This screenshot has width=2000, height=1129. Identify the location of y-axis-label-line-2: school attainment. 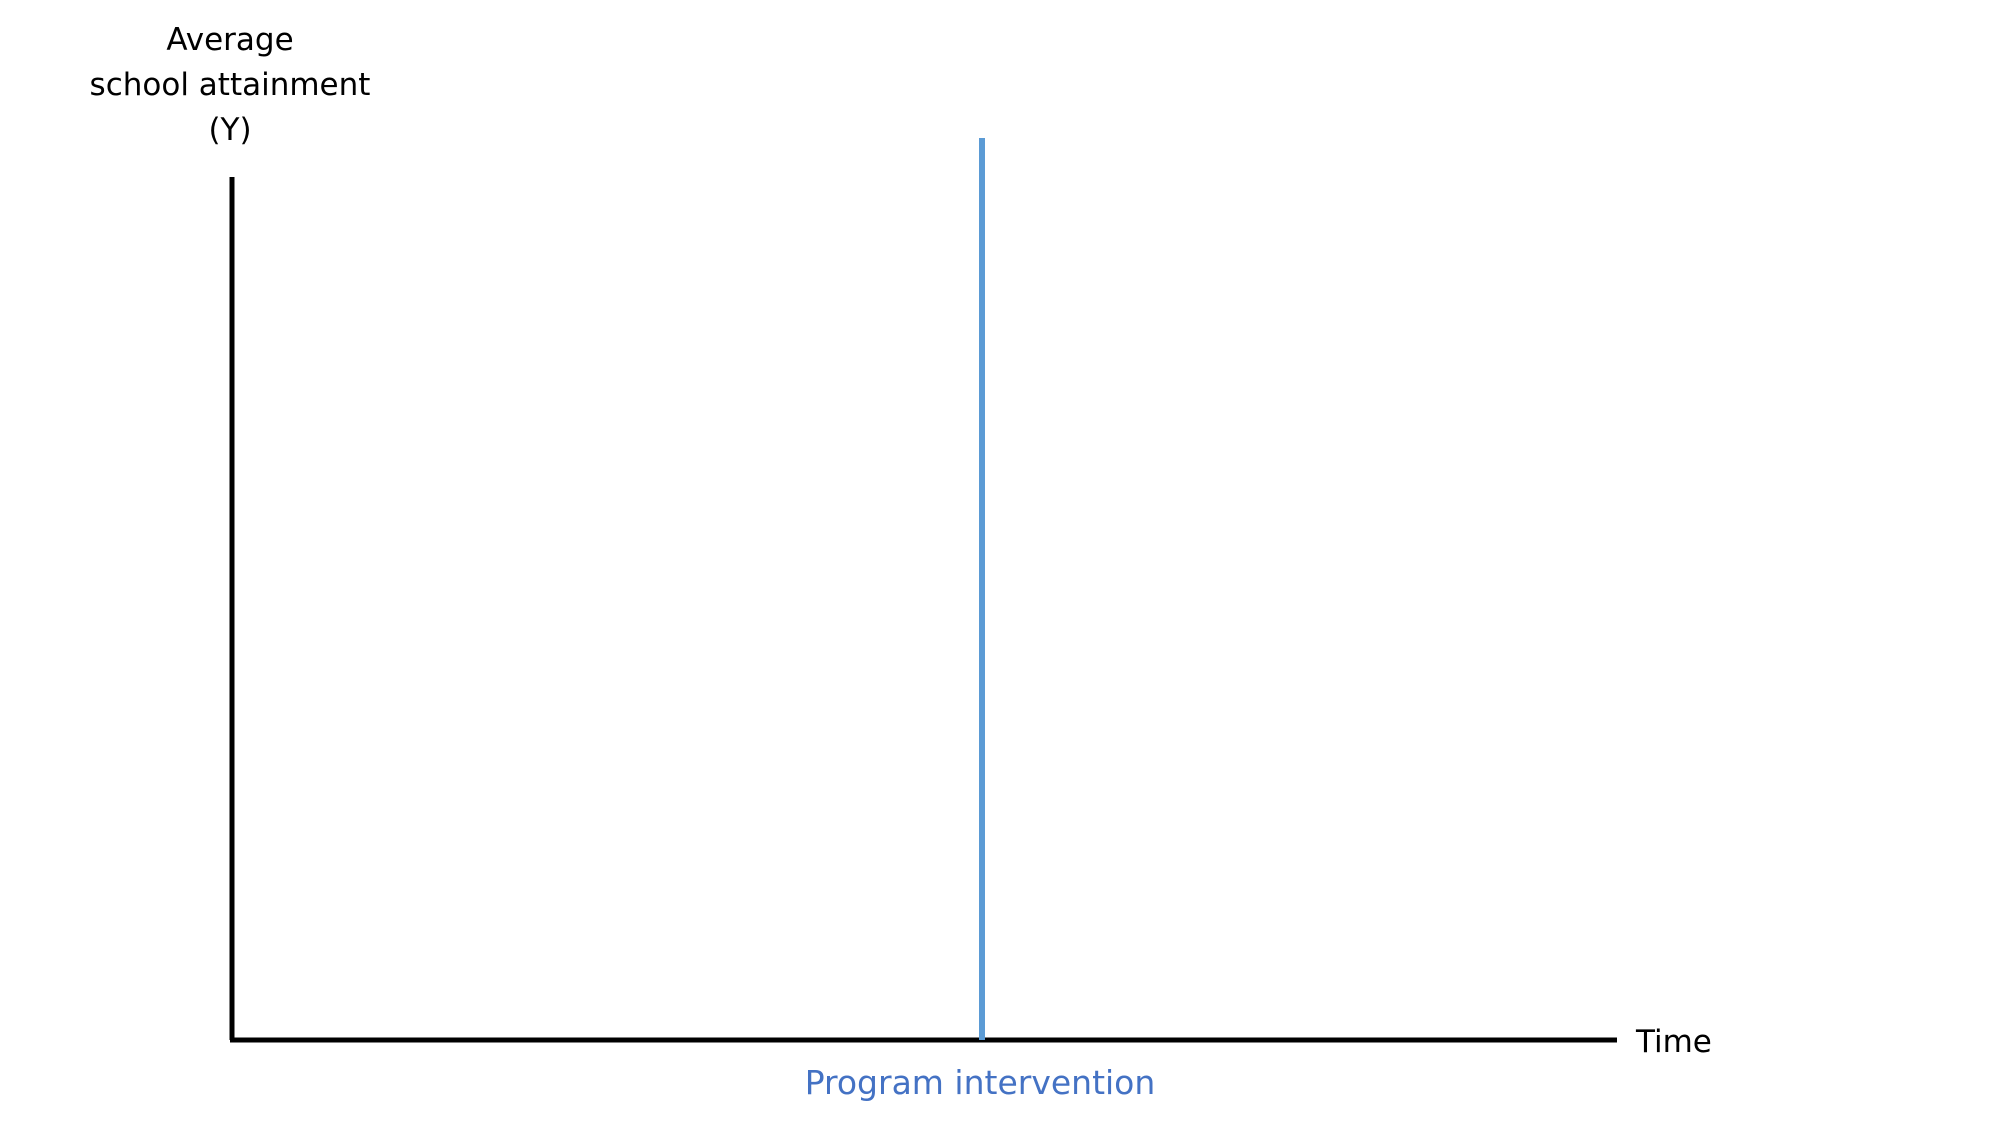
(230, 85).